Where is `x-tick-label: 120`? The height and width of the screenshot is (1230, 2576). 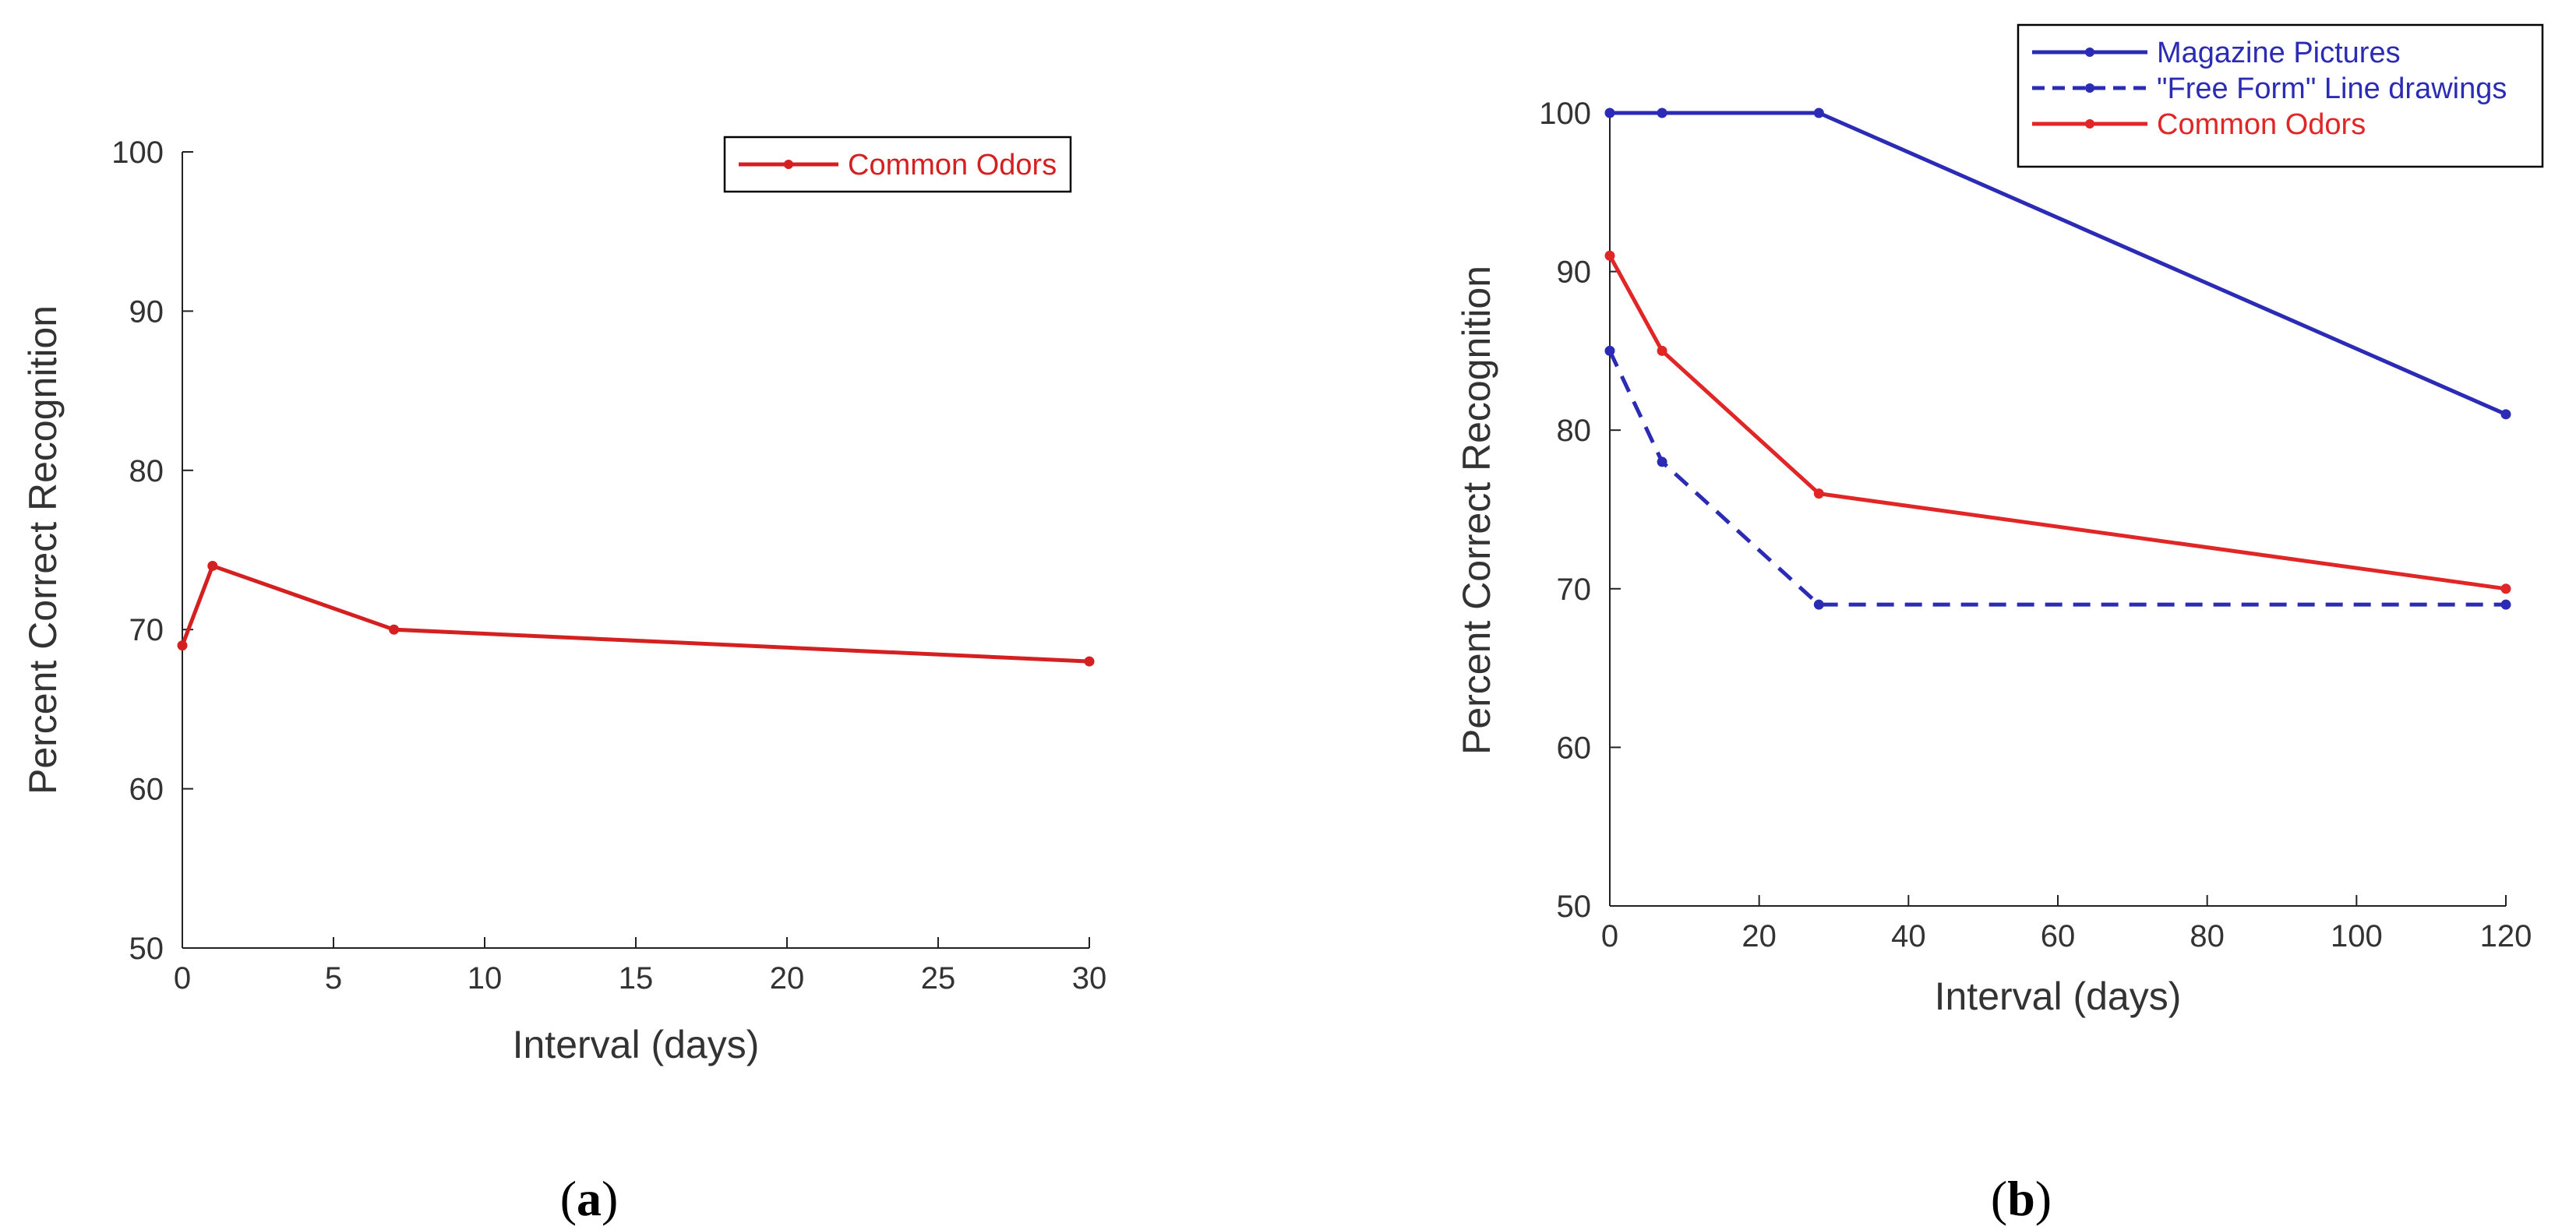 x-tick-label: 120 is located at coordinates (2506, 936).